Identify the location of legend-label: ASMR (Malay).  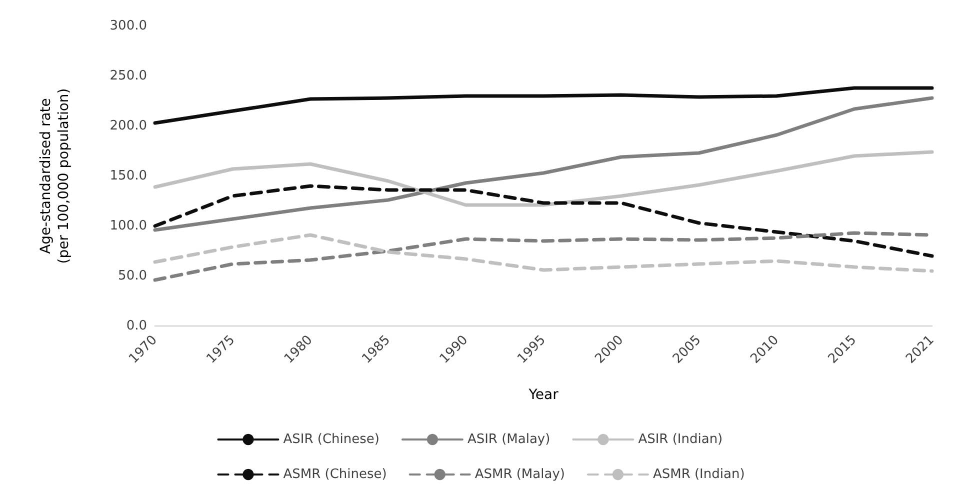
(519, 474).